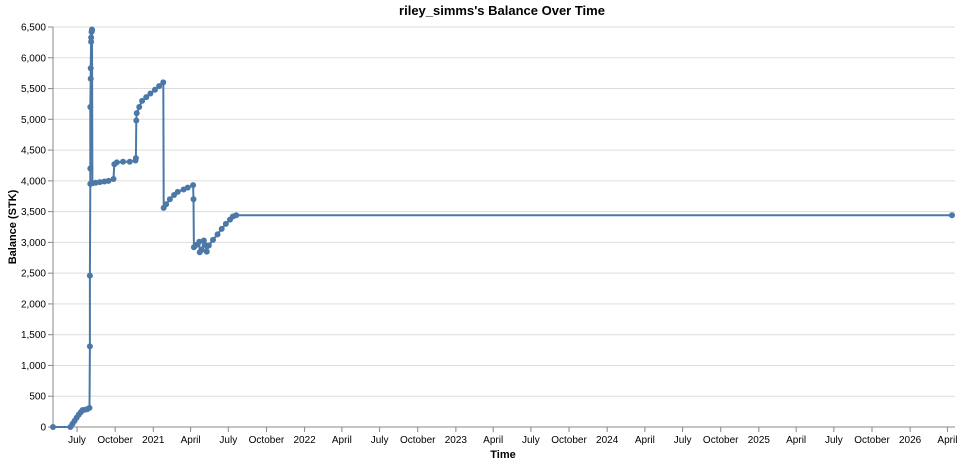 The height and width of the screenshot is (469, 963). Describe the element at coordinates (910, 440) in the screenshot. I see `x-tick-label: 2026` at that location.